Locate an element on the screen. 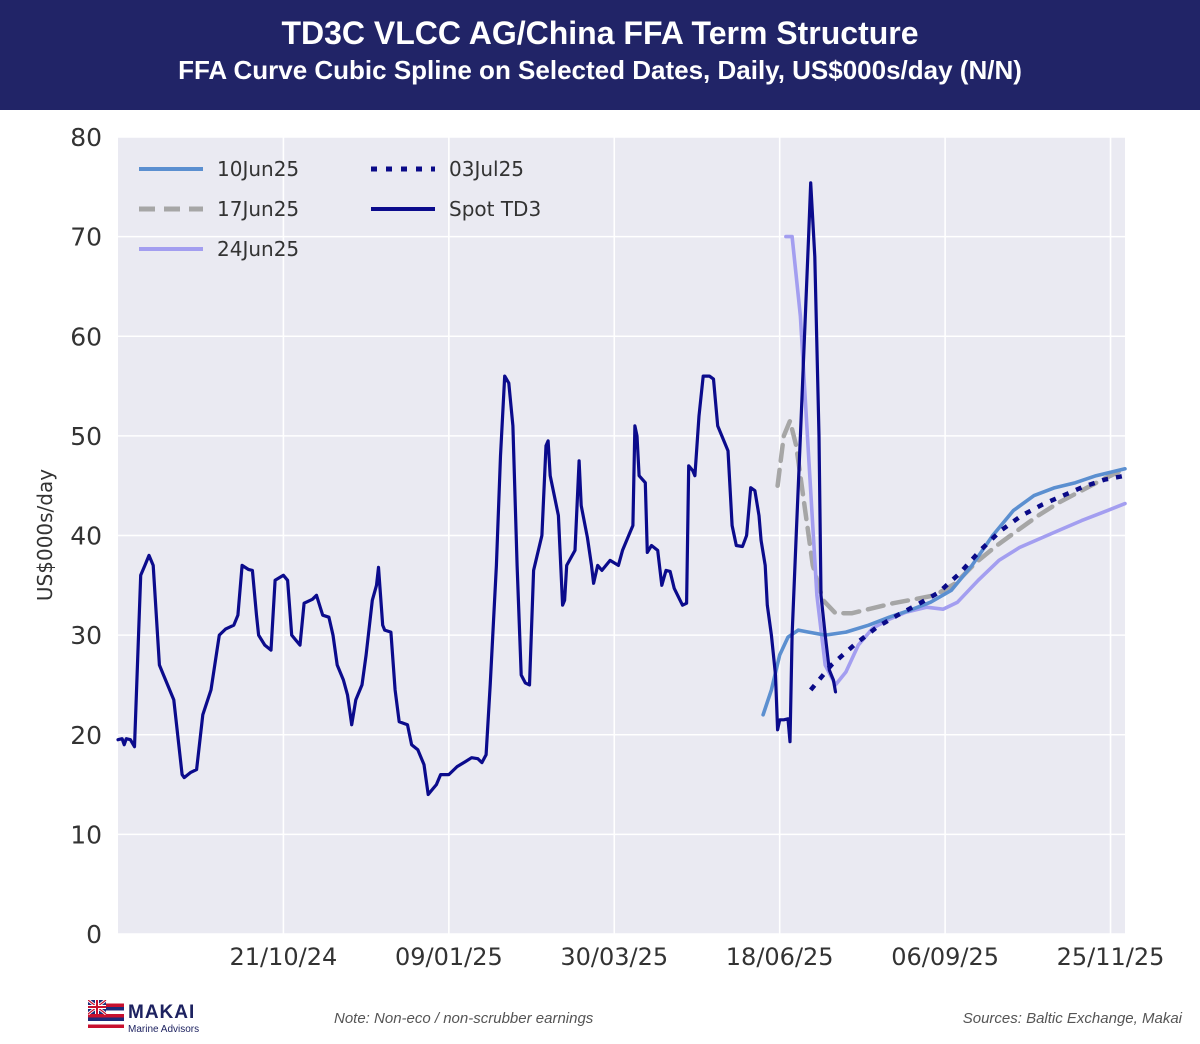  x-tick-label: 30/03/25 is located at coordinates (614, 957).